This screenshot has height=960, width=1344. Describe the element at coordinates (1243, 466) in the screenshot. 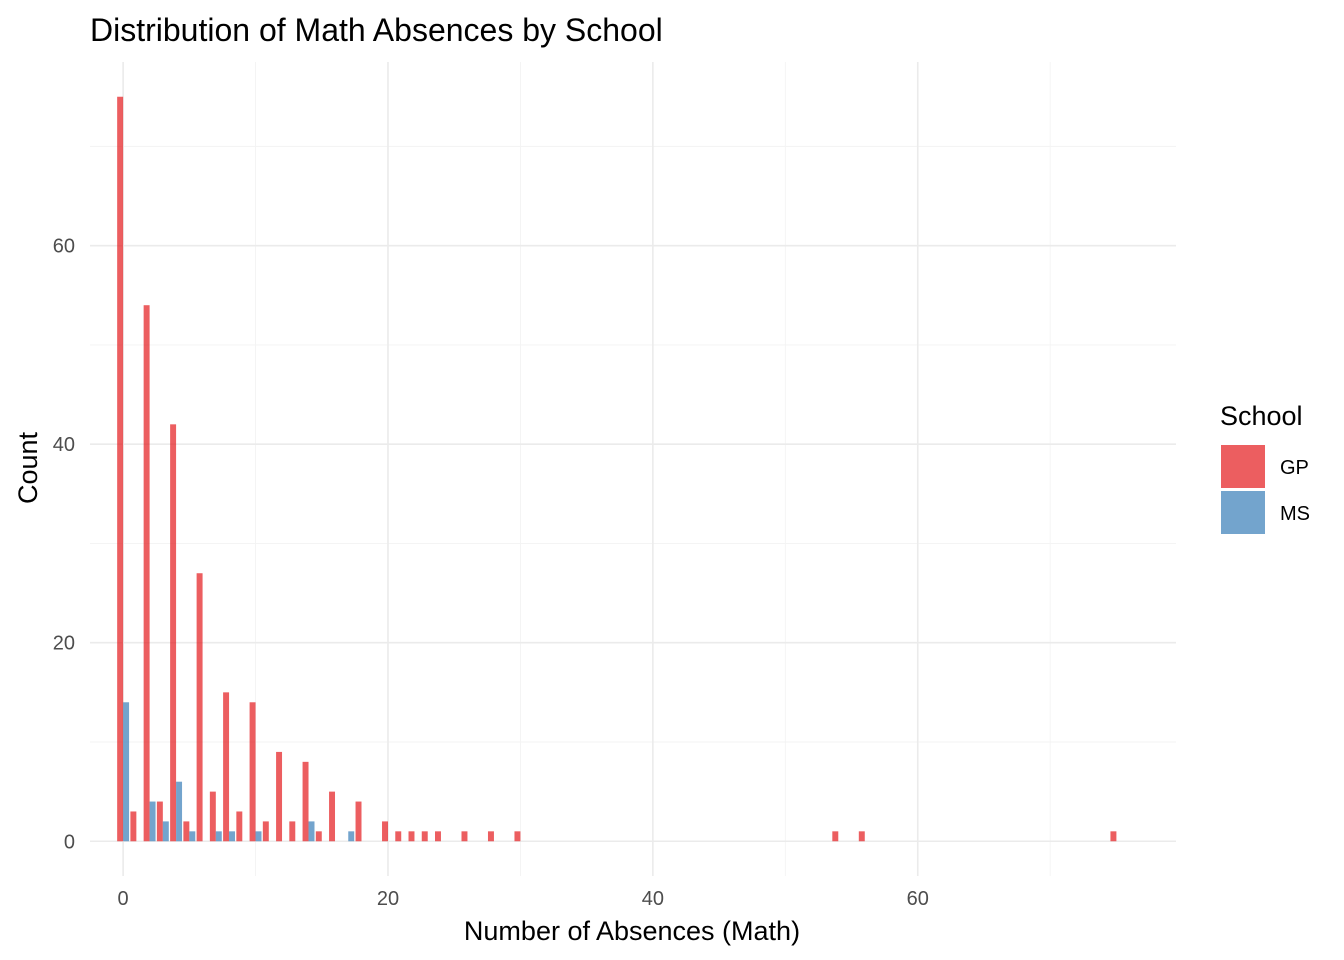

I see `legend-key-gp` at that location.